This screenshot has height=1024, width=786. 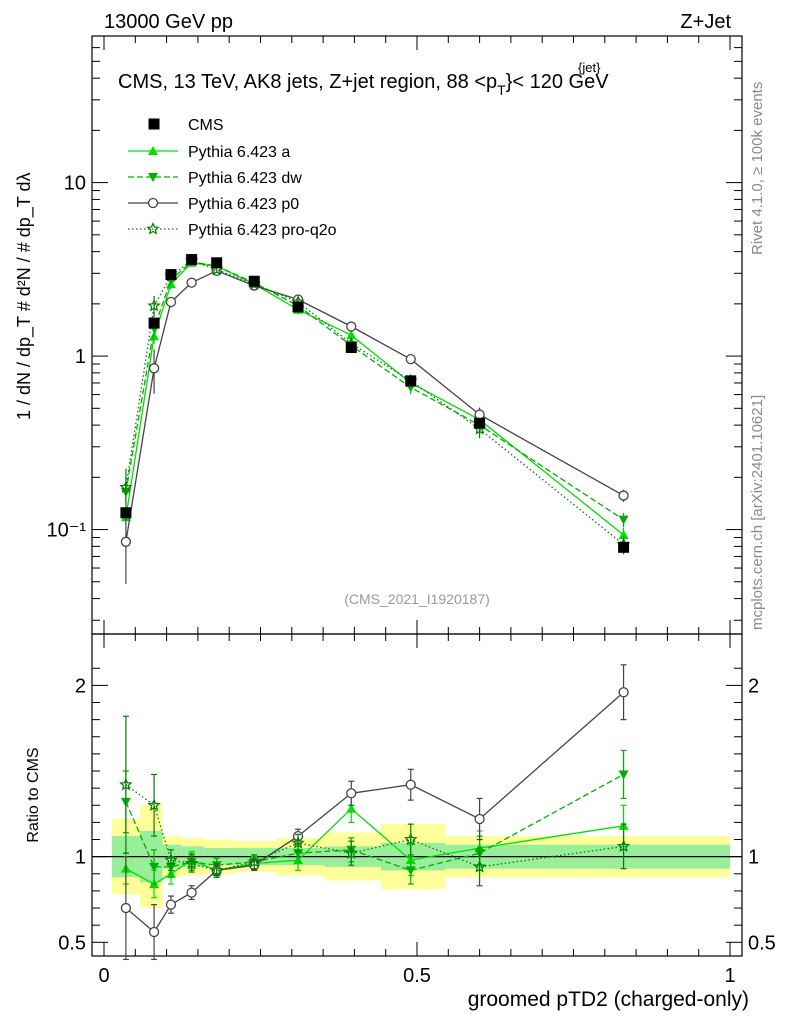 I want to click on ratio-y-label: Ratio to CMS, so click(x=33, y=794).